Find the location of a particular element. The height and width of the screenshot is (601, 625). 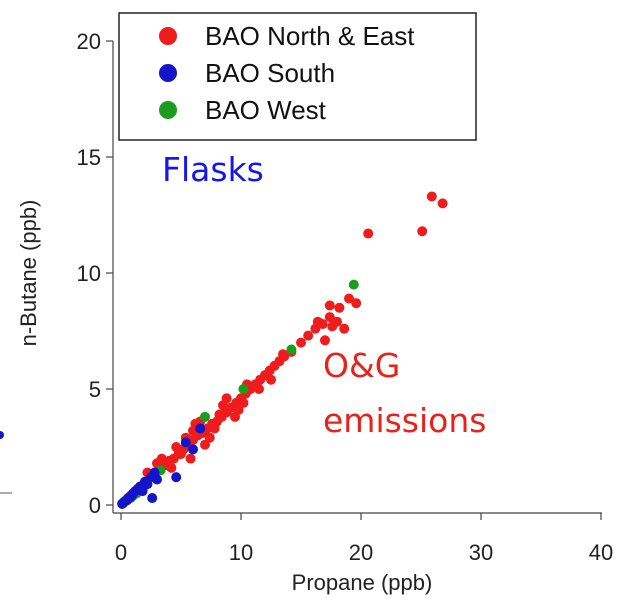

legend-items: BAO North & East BAO South BAO West is located at coordinates (287, 73).